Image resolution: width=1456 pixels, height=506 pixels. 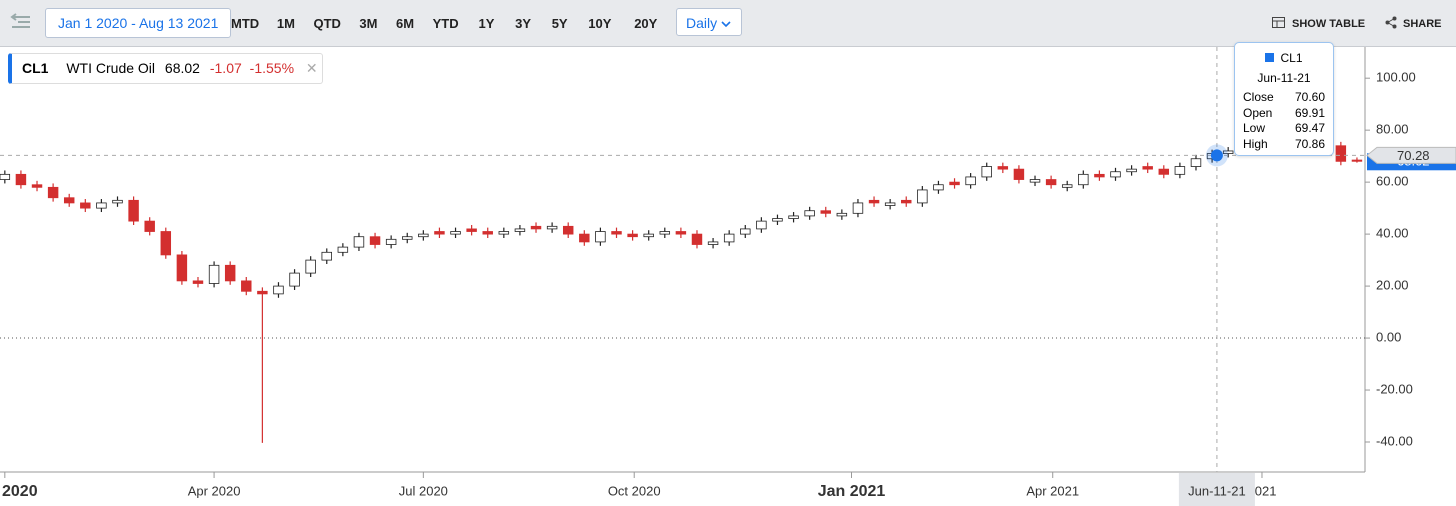 What do you see at coordinates (600, 23) in the screenshot?
I see `range-button: 10Y` at bounding box center [600, 23].